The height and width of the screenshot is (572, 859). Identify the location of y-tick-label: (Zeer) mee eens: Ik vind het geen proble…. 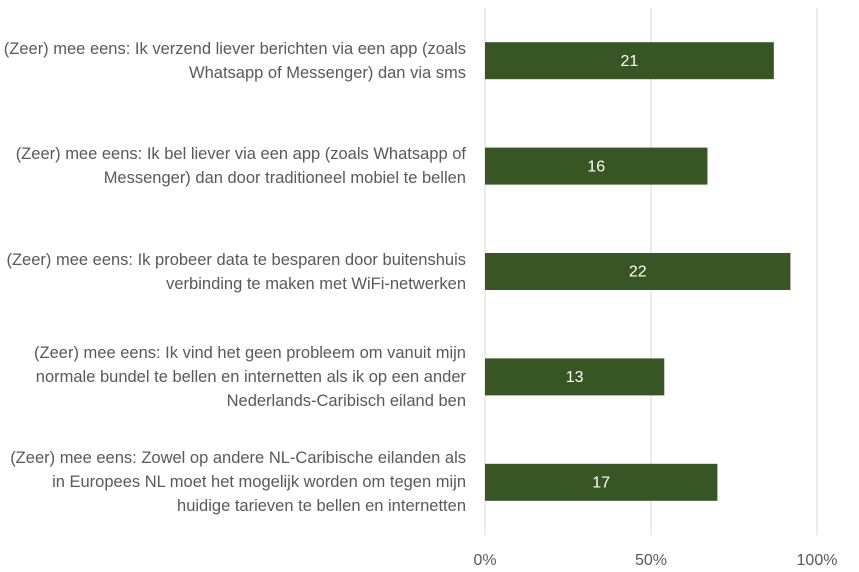
(250, 376).